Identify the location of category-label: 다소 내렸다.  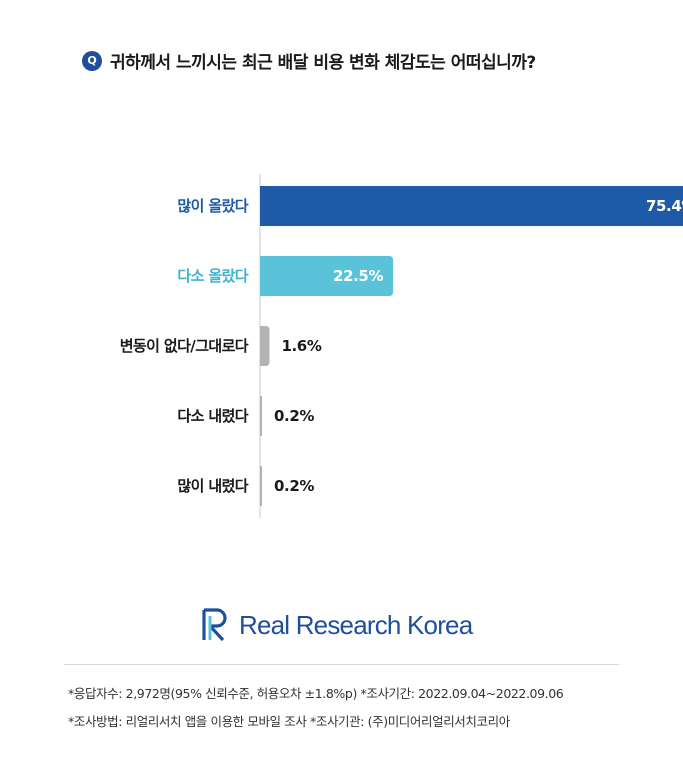
(212, 416).